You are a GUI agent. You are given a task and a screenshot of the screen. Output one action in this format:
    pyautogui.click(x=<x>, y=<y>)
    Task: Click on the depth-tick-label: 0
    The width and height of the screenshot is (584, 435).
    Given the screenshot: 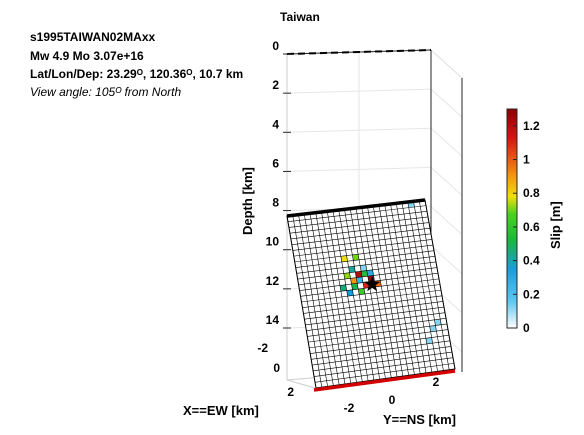 What is the action you would take?
    pyautogui.click(x=275, y=46)
    